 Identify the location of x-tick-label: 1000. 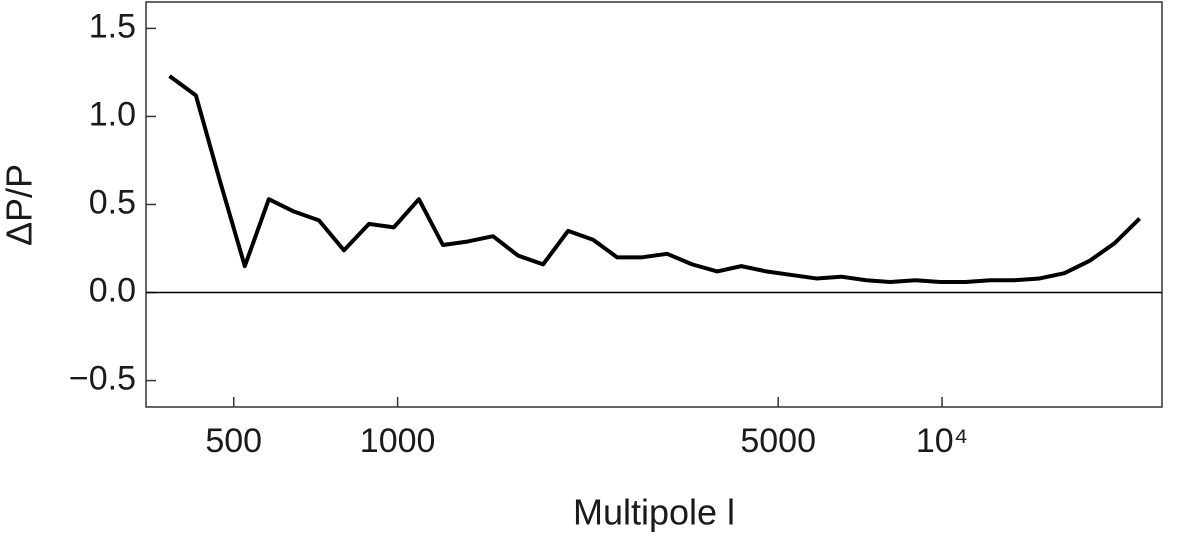
(398, 441).